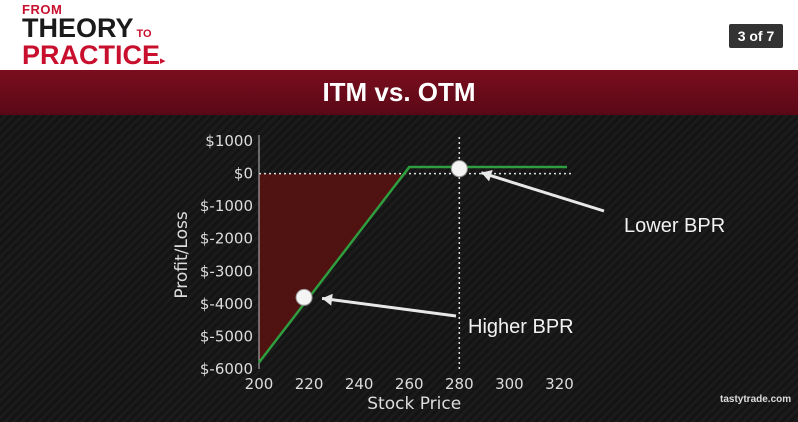  Describe the element at coordinates (42, 9) in the screenshot. I see `logo-from: FROM` at that location.